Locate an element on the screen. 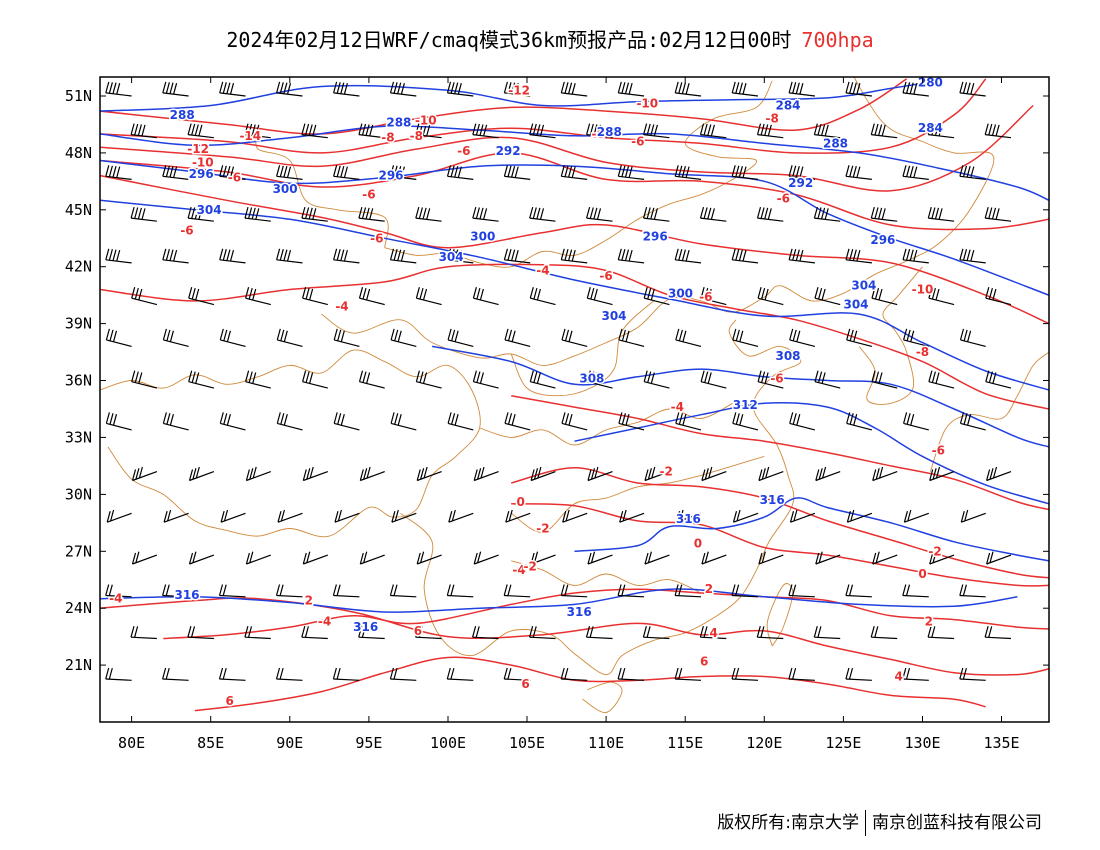  y-tick-label: 21N is located at coordinates (78, 665).